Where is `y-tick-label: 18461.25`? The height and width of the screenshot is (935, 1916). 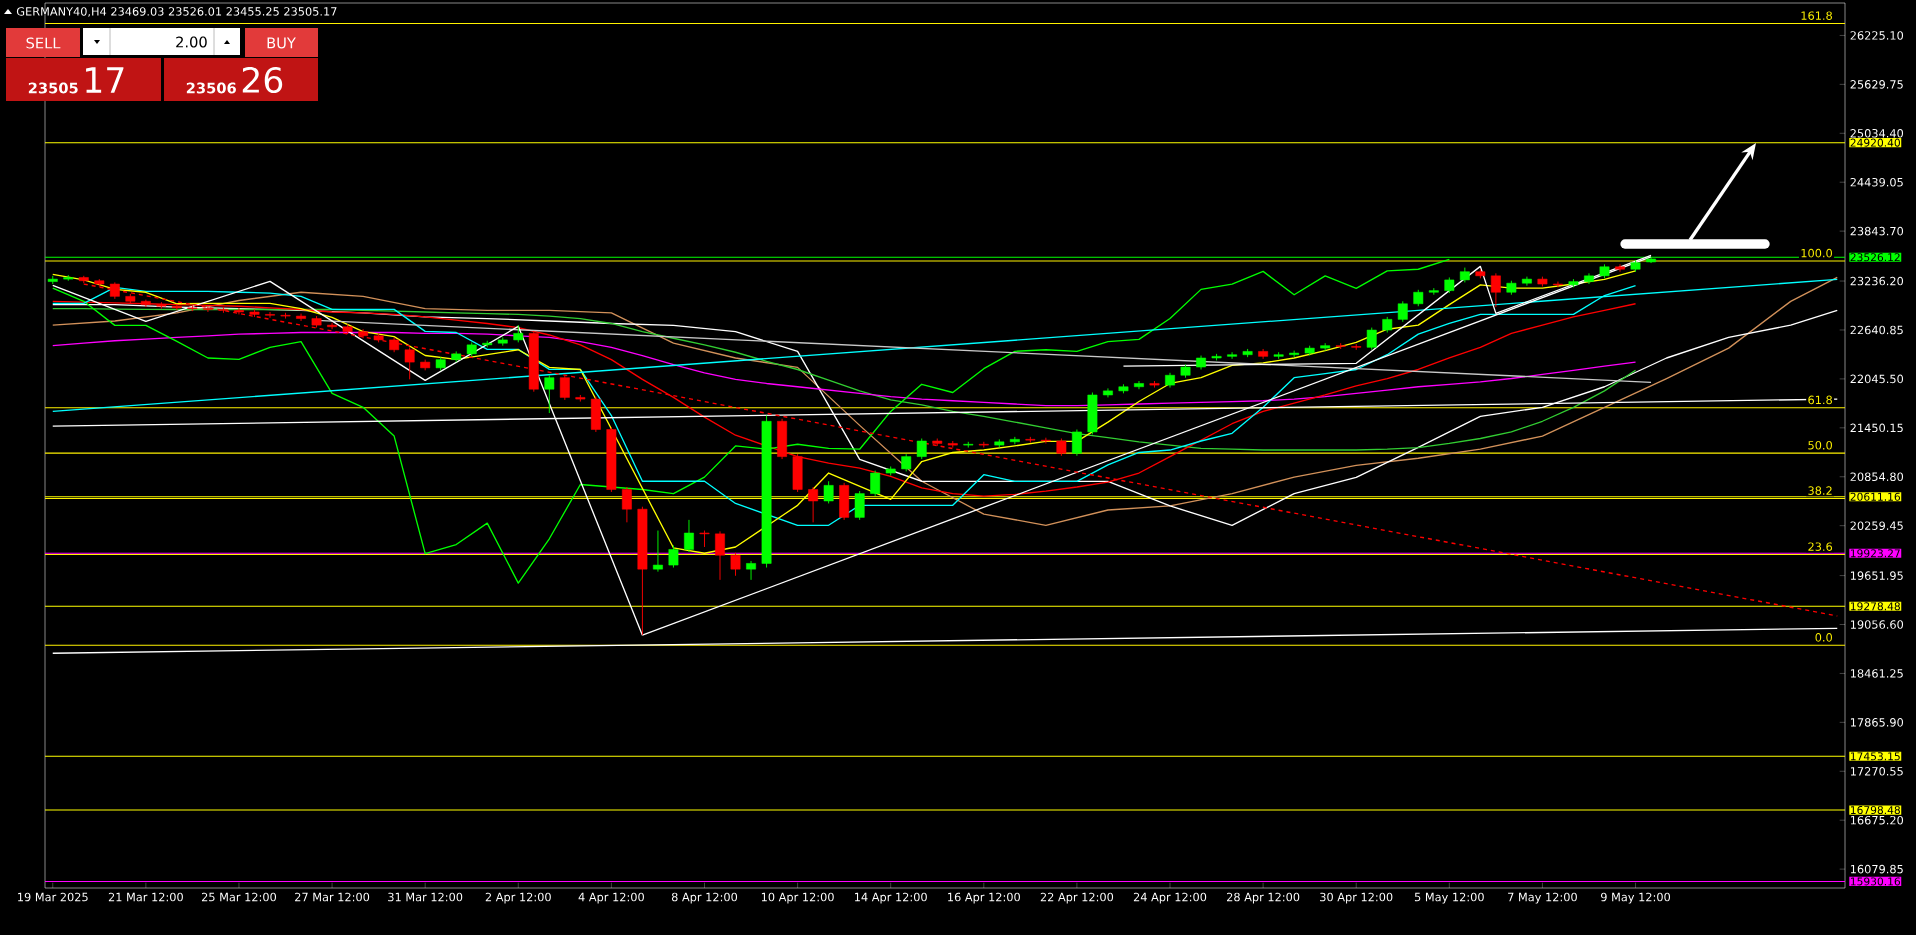 y-tick-label: 18461.25 is located at coordinates (1876, 673).